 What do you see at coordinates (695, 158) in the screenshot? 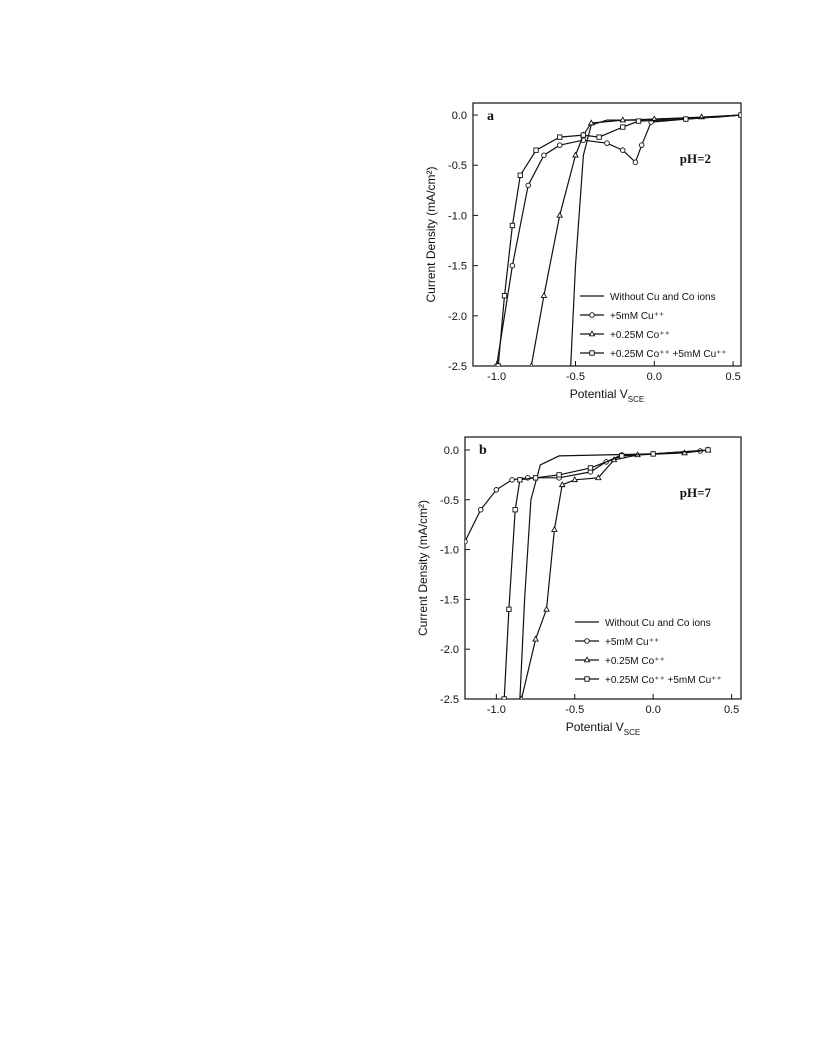
I see `annotation: pH=2` at bounding box center [695, 158].